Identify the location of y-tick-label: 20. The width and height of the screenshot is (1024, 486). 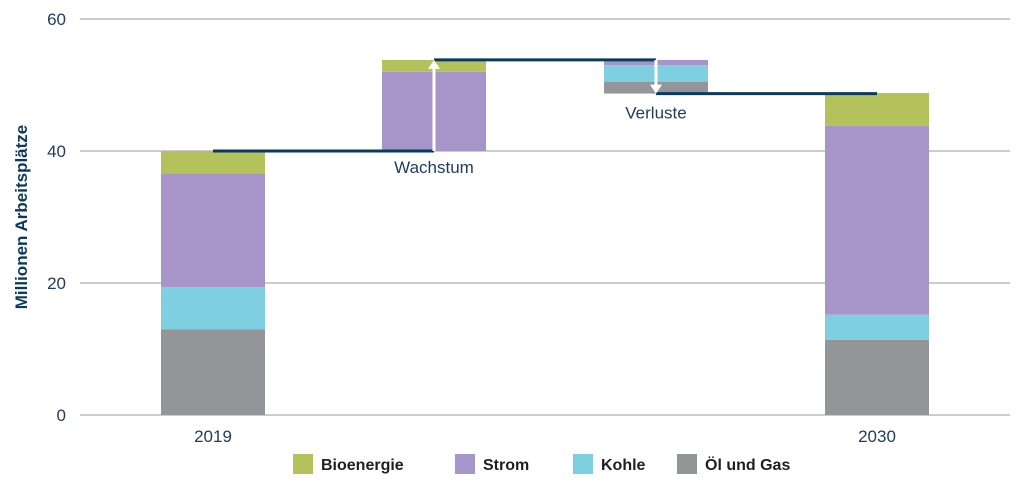
(56, 283).